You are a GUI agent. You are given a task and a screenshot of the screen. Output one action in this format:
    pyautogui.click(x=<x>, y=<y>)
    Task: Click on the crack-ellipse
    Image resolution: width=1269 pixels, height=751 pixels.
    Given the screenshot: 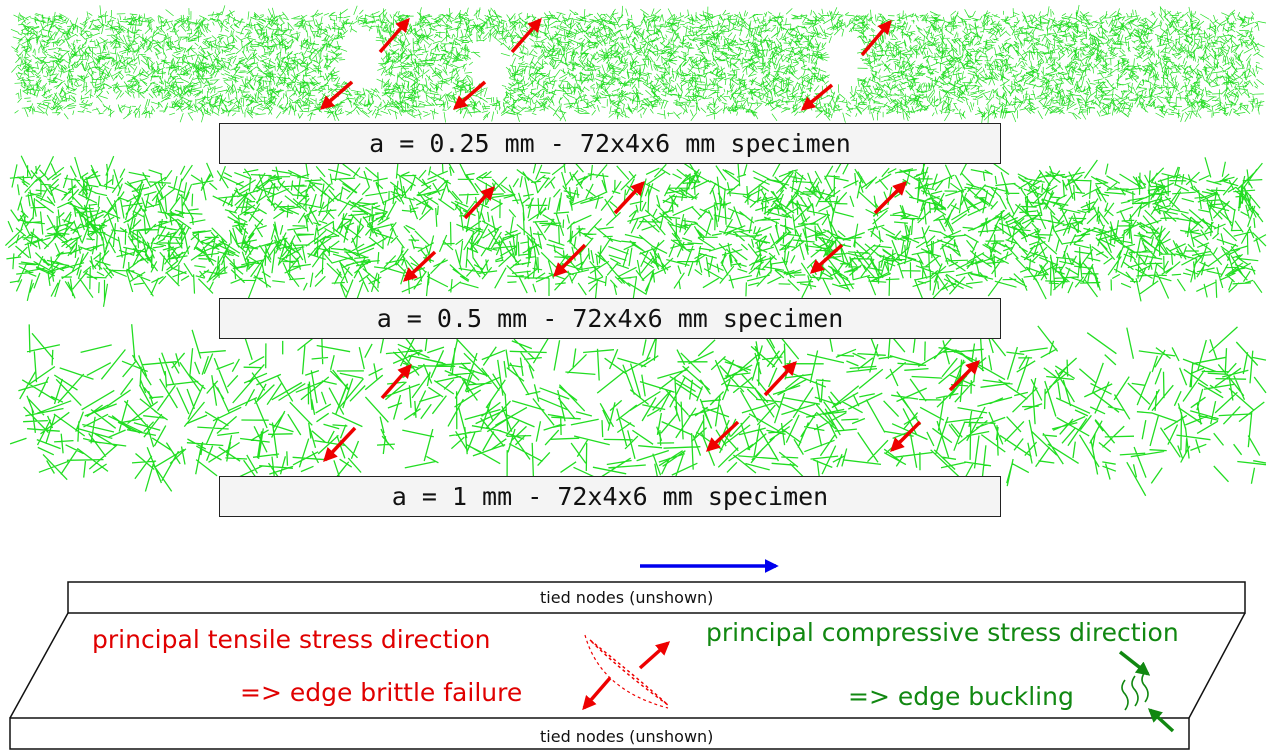 What is the action you would take?
    pyautogui.click(x=629, y=672)
    